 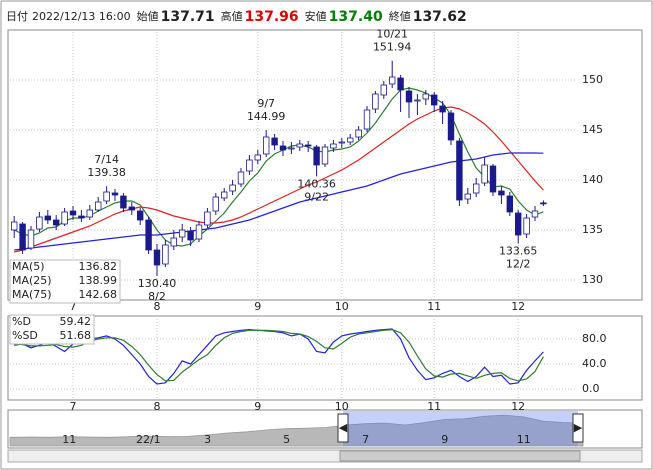 What do you see at coordinates (594, 363) in the screenshot?
I see `y-tick-label: 40.0` at bounding box center [594, 363].